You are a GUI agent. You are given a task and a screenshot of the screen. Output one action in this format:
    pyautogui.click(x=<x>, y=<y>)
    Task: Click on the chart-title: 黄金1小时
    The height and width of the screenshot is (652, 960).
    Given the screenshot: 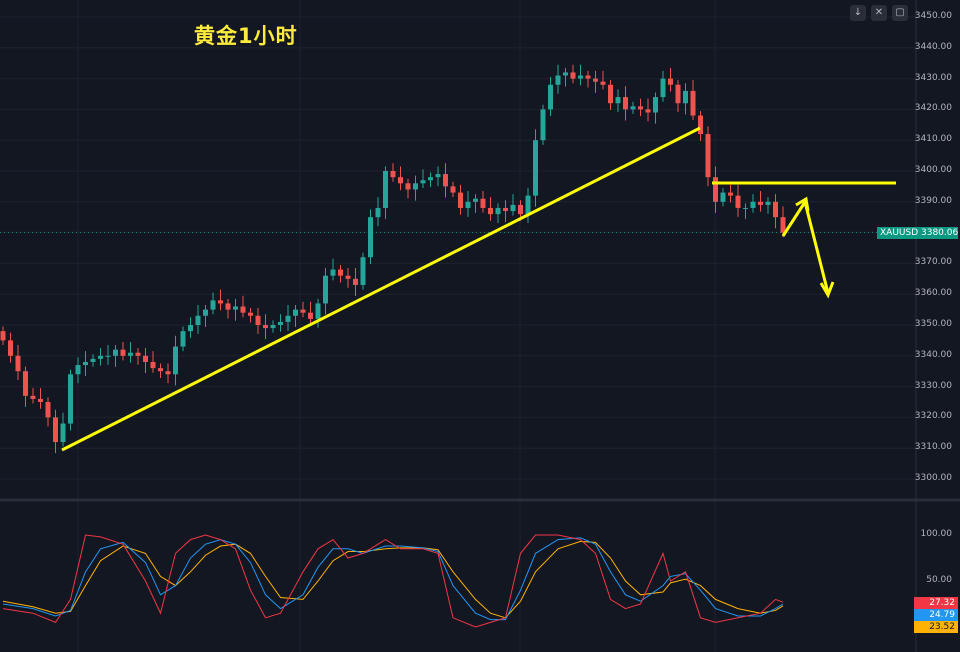 What is the action you would take?
    pyautogui.click(x=246, y=36)
    